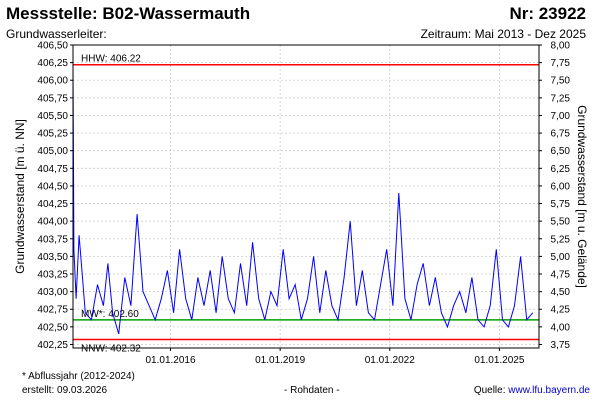  What do you see at coordinates (561, 186) in the screenshot?
I see `y2-tick-label: 6,00` at bounding box center [561, 186].